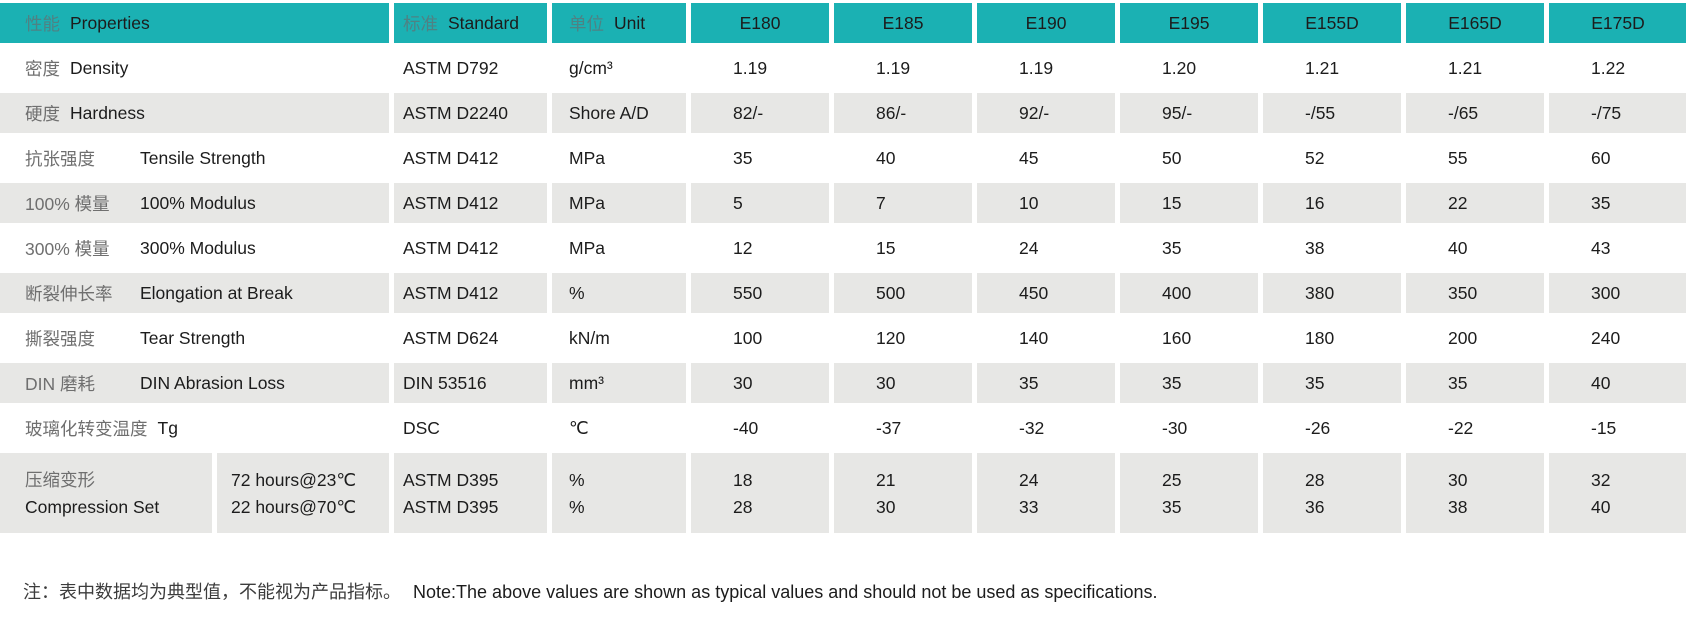 This screenshot has height=625, width=1686. Describe the element at coordinates (1463, 337) in the screenshot. I see `value-cell: 200` at that location.